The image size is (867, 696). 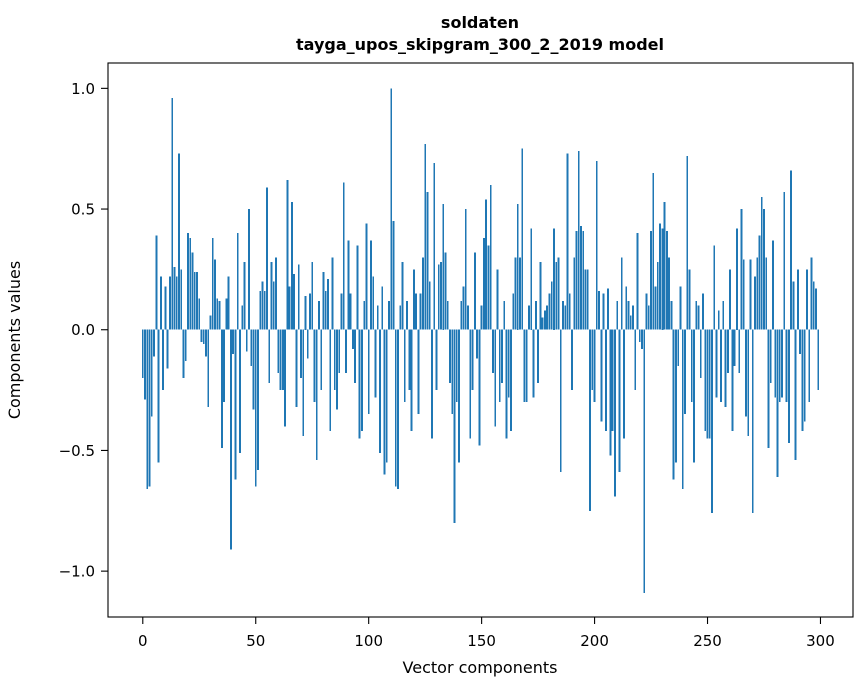 I want to click on x-tick-label: 50, so click(x=255, y=641).